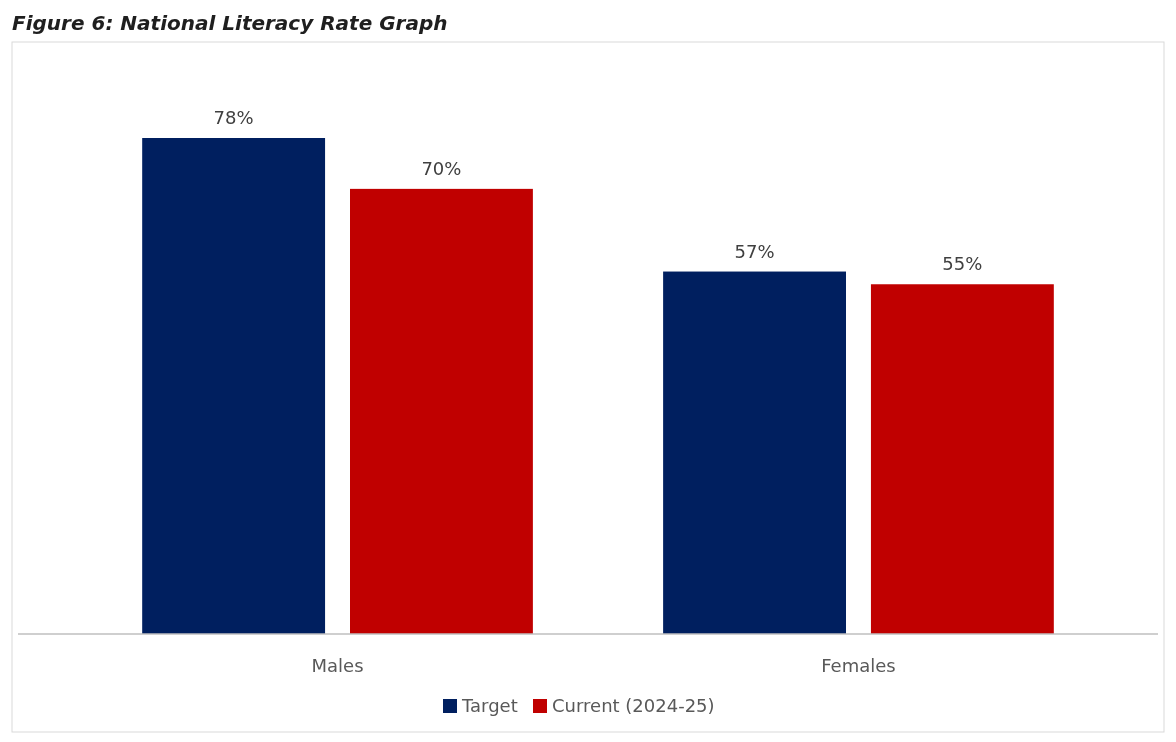  What do you see at coordinates (230, 23) in the screenshot?
I see `chart-title: Figure 6: National Literacy Rate Graph` at bounding box center [230, 23].